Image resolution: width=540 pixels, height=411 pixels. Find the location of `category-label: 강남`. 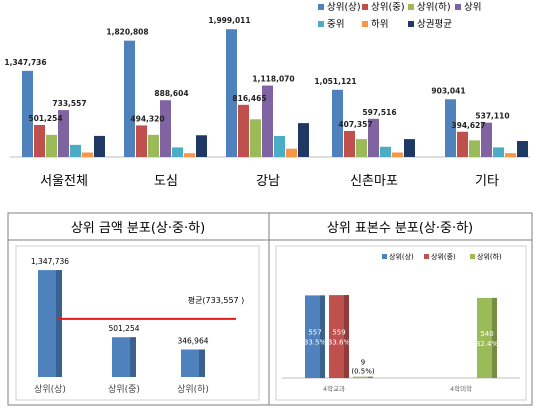

category-label: 강남 is located at coordinates (268, 181).